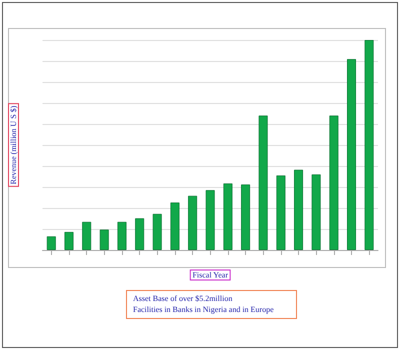  Describe the element at coordinates (210, 275) in the screenshot. I see `x-axis-title: Fiscal Year` at that location.